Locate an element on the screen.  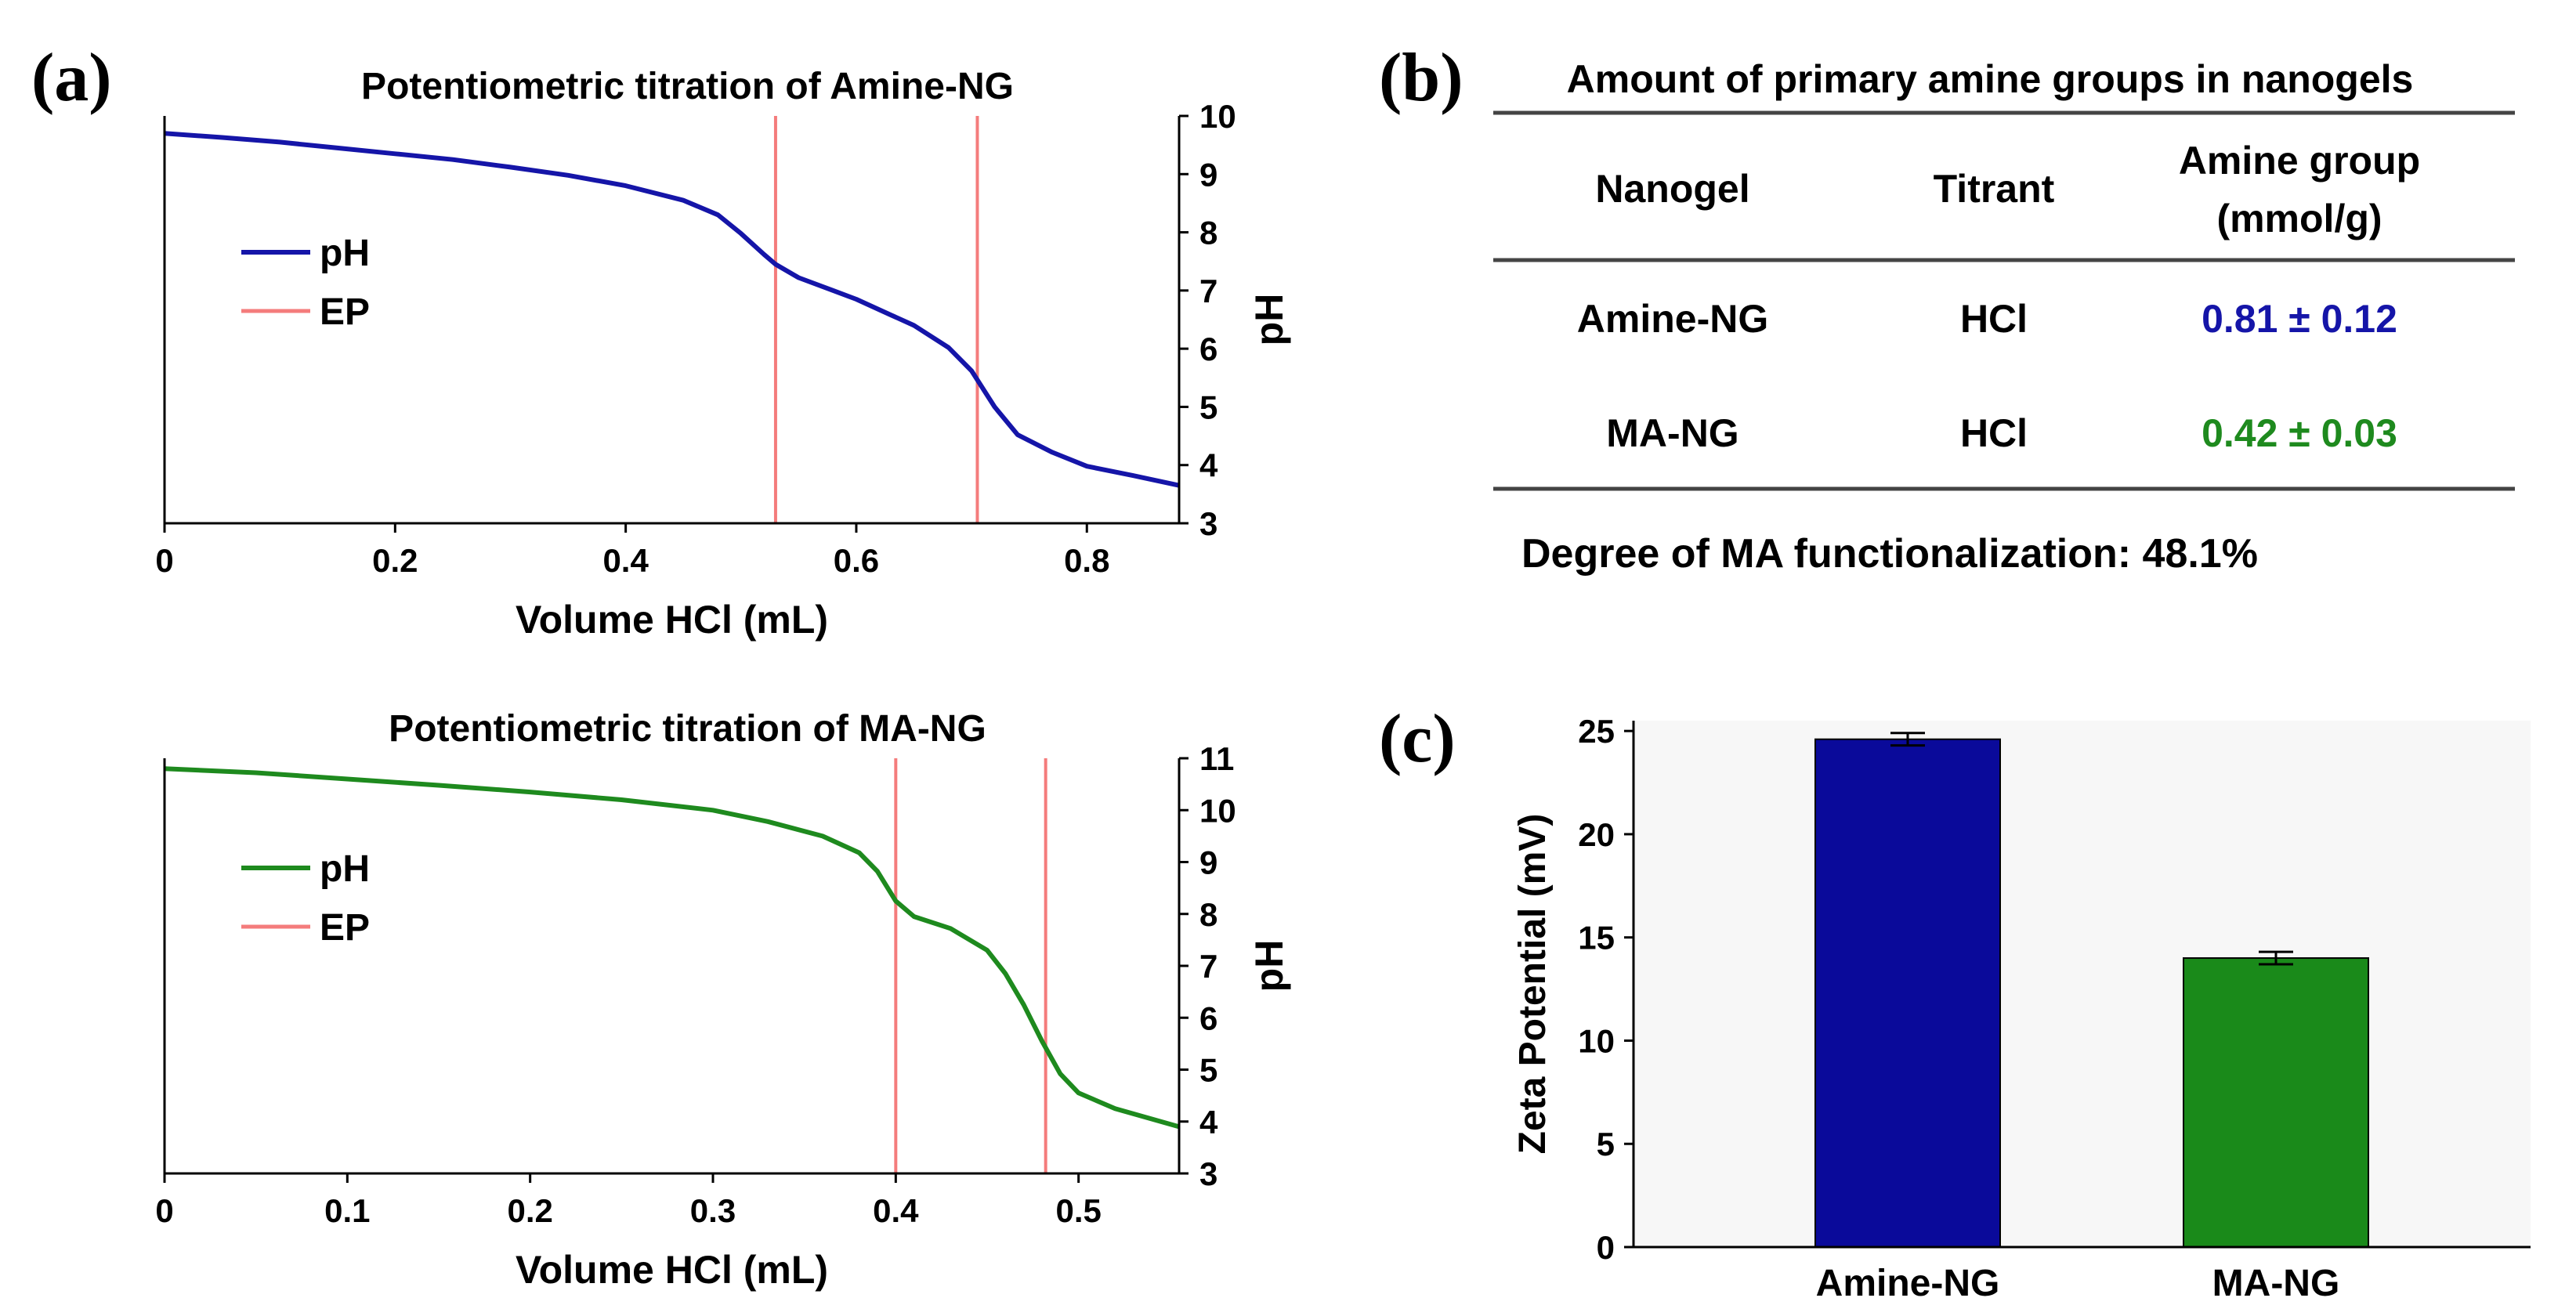
y-axis-label: Zeta Potential (mV) is located at coordinates (1533, 985).